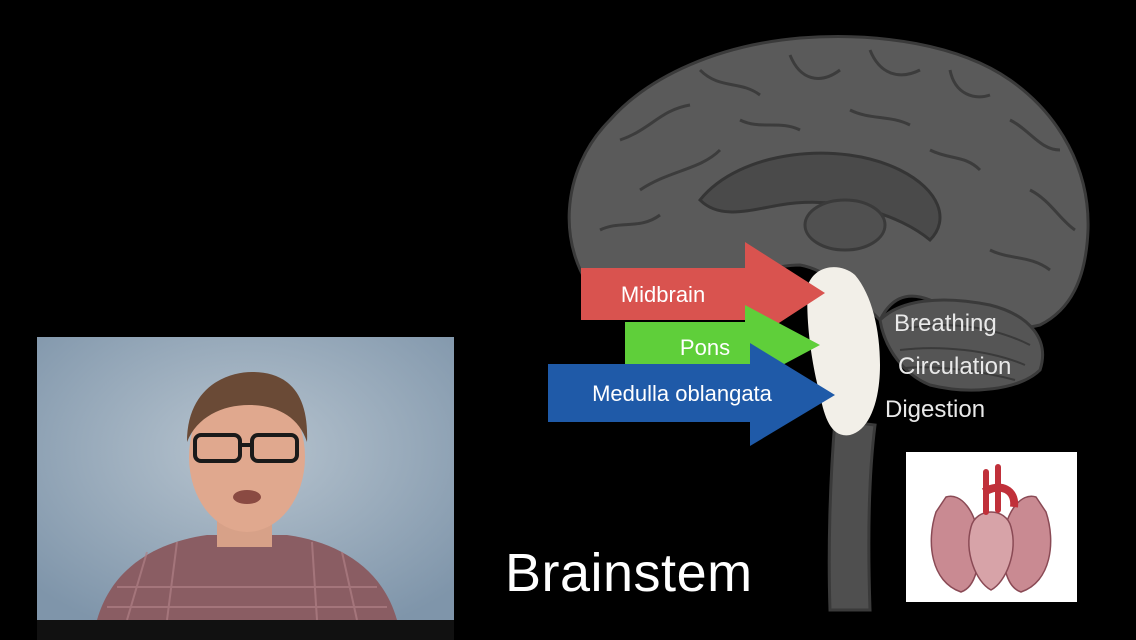 Image resolution: width=1136 pixels, height=640 pixels. I want to click on gyri, so click(837, 160).